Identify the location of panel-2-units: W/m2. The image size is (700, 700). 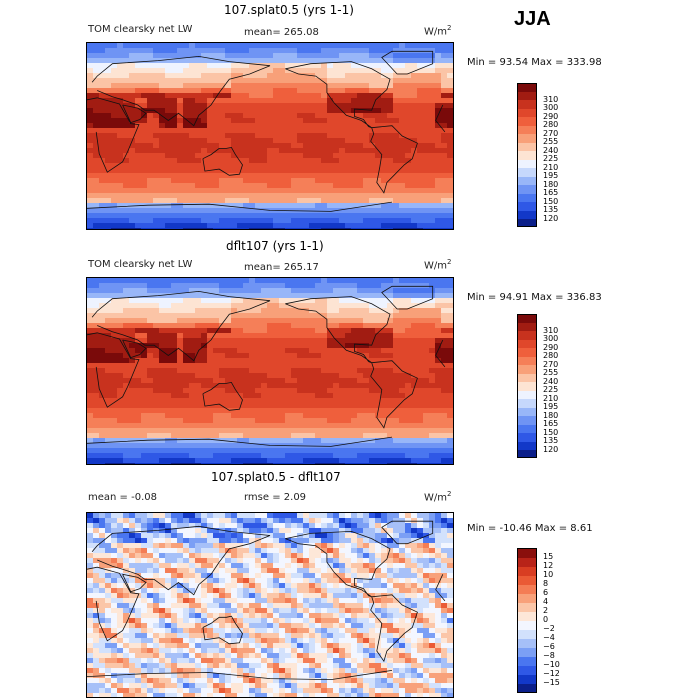
(438, 265).